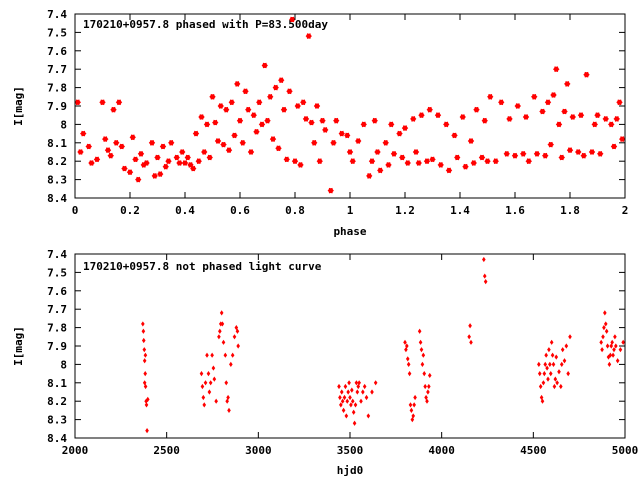 The width and height of the screenshot is (640, 480). I want to click on unphased-y-tick-label: 8, so click(63, 364).